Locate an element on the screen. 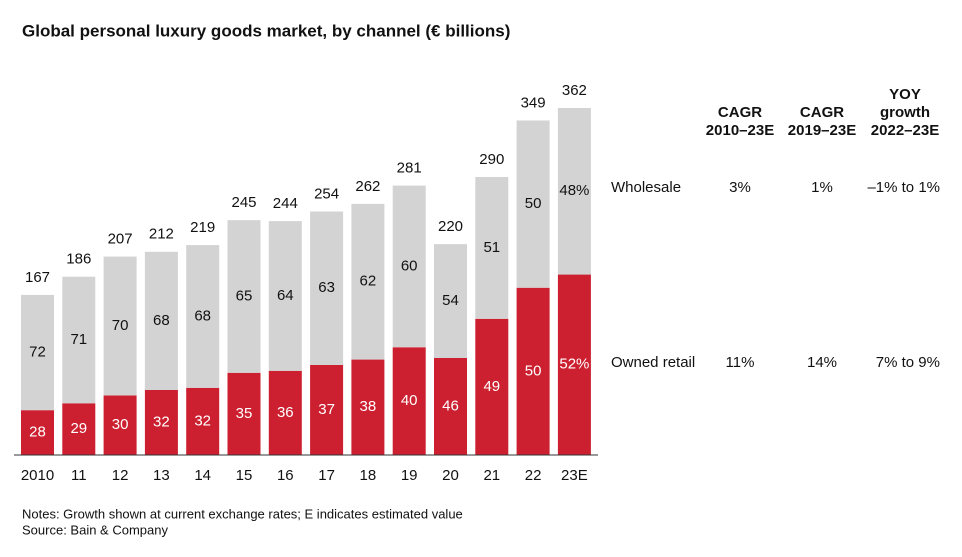  total-label: 212 is located at coordinates (161, 234).